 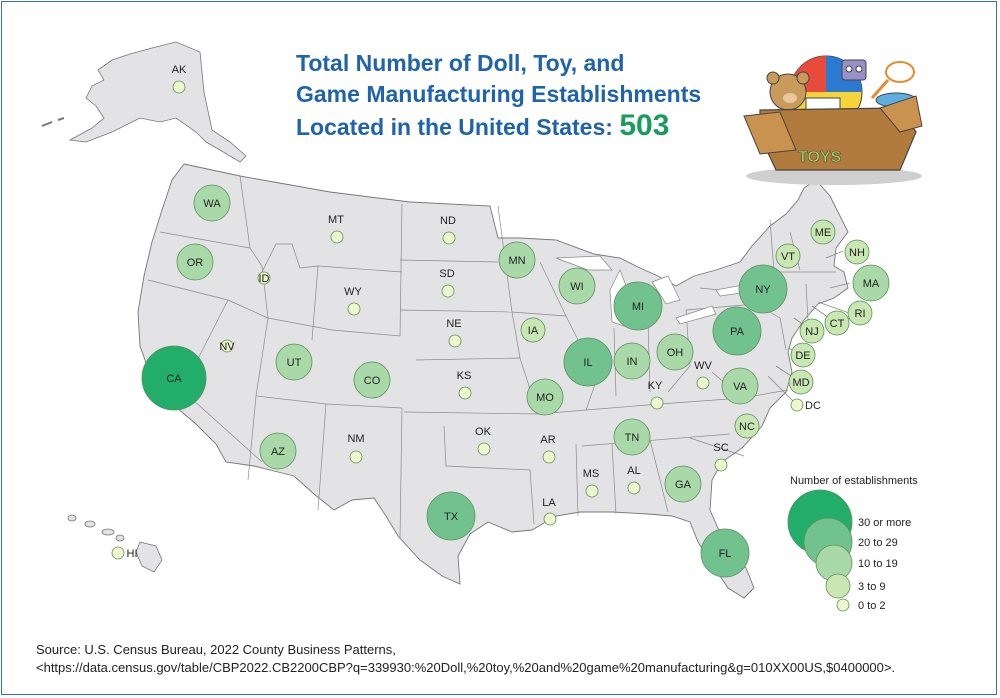 What do you see at coordinates (823, 104) in the screenshot?
I see `piano-toy` at bounding box center [823, 104].